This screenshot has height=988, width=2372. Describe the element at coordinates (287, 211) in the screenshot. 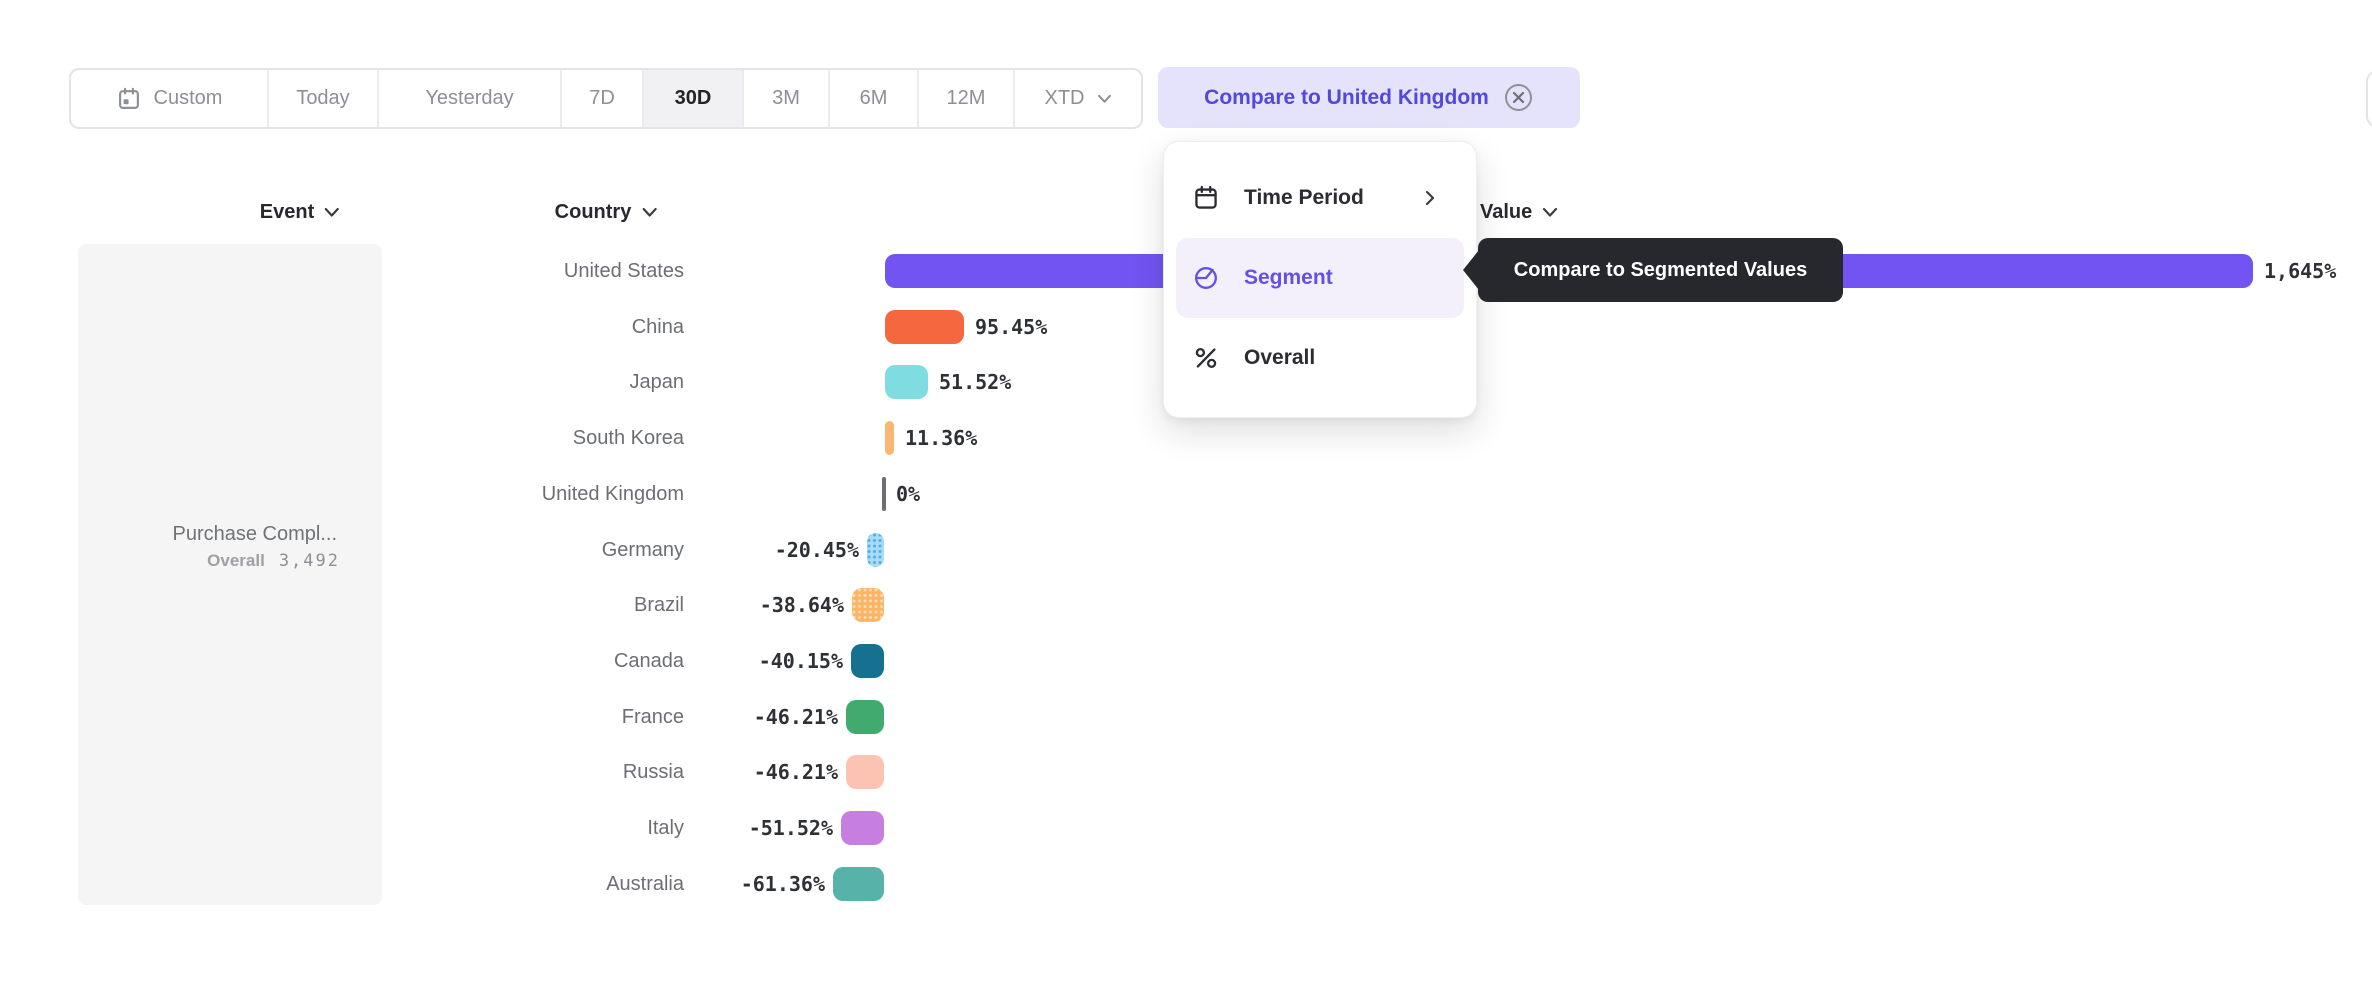

I see `column-header-event-label: Event` at that location.